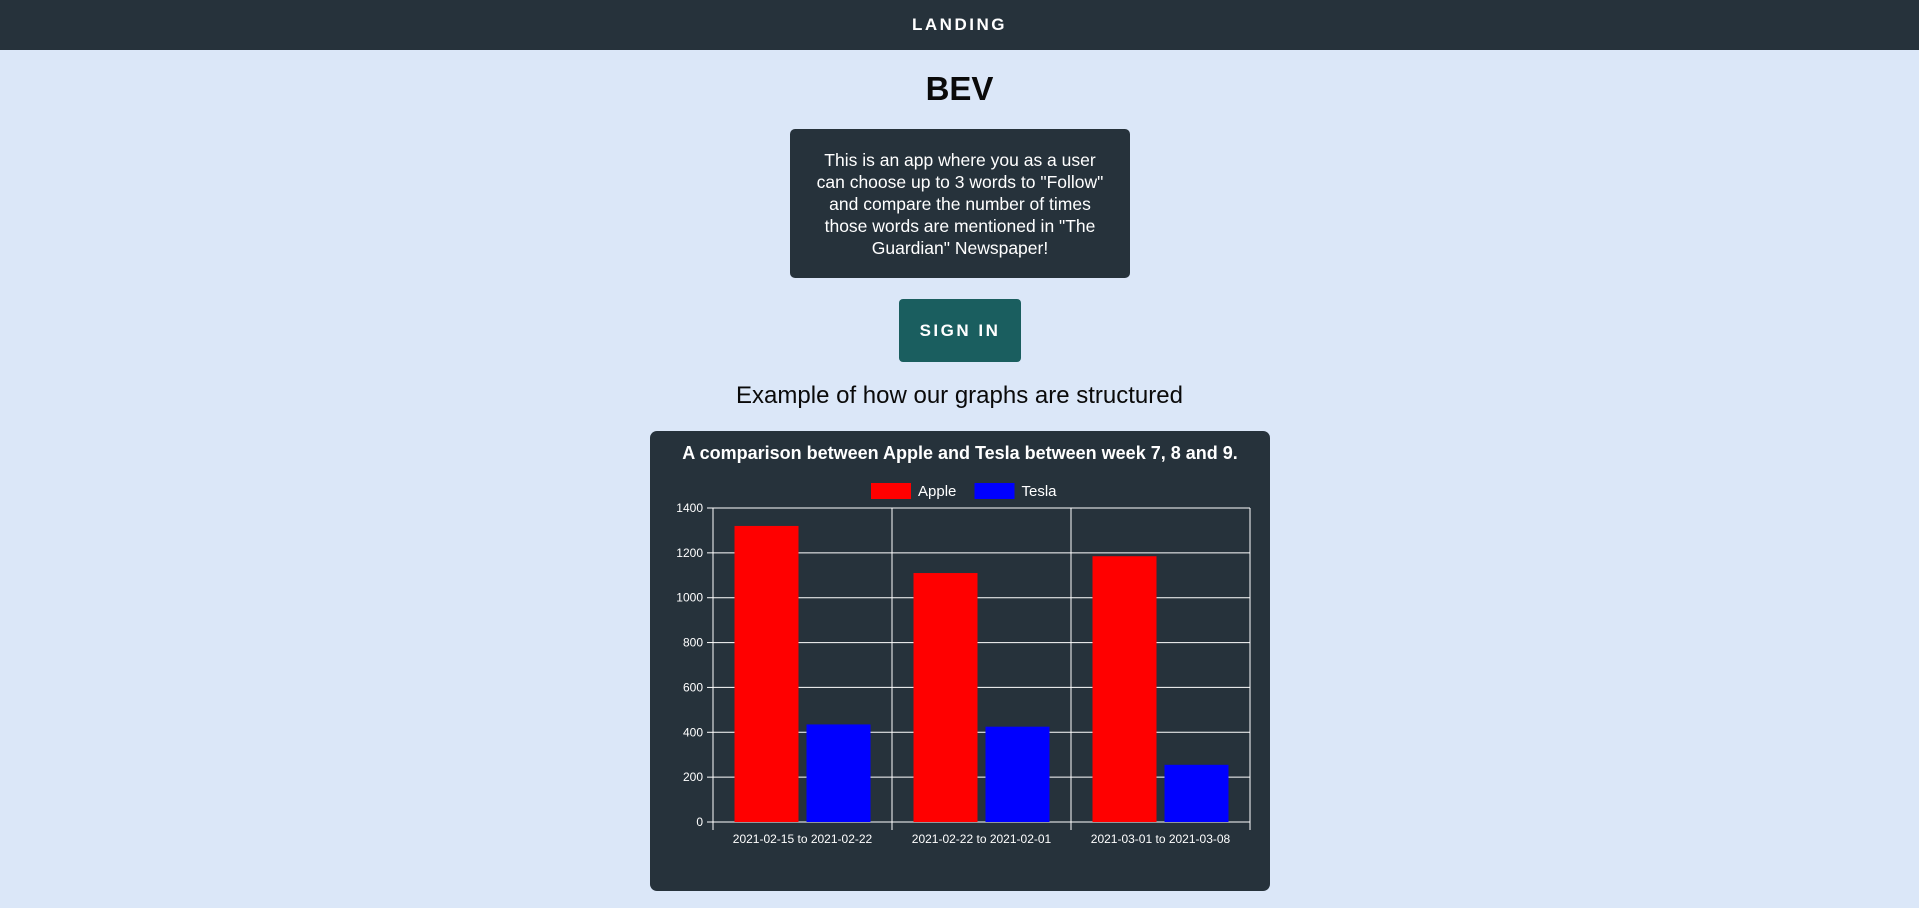 This screenshot has height=908, width=1919. Describe the element at coordinates (994, 491) in the screenshot. I see `legend-swatch-tesla` at that location.